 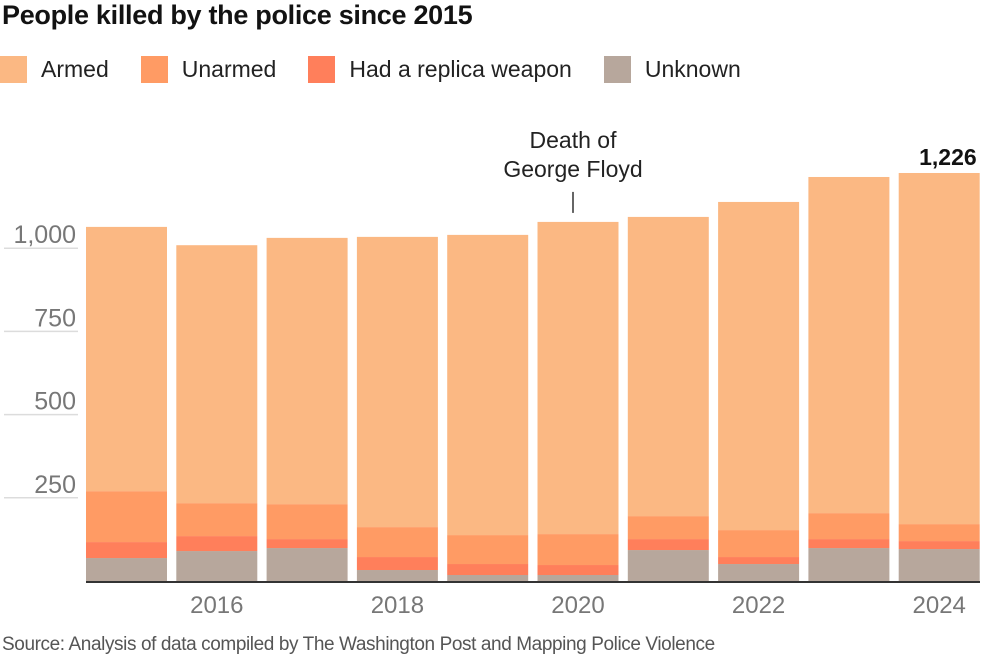 What do you see at coordinates (758, 605) in the screenshot?
I see `x-tick-label: 2022` at bounding box center [758, 605].